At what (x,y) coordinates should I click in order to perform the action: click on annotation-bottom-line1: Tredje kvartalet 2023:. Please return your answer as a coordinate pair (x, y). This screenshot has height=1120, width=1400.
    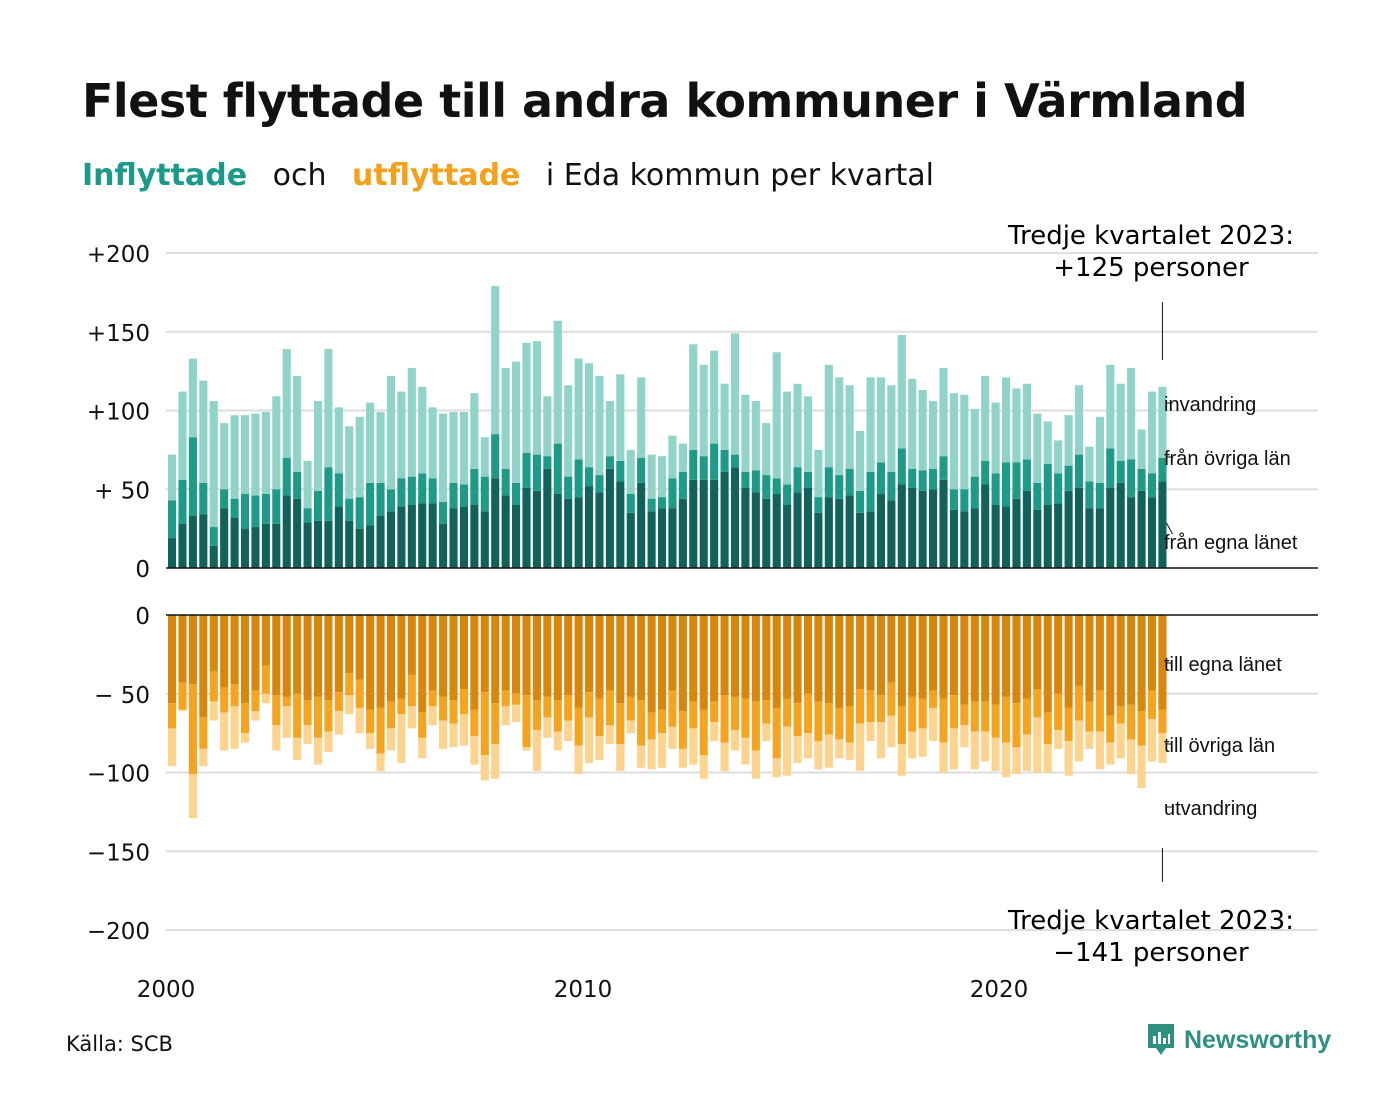
    Looking at the image, I should click on (1150, 921).